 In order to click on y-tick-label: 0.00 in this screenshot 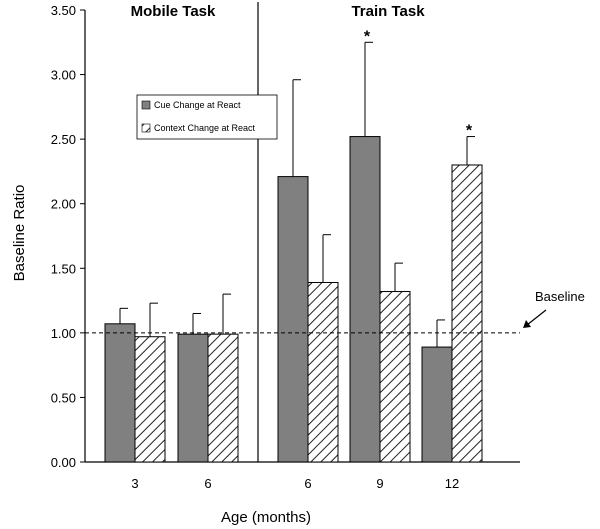, I will do `click(63, 462)`.